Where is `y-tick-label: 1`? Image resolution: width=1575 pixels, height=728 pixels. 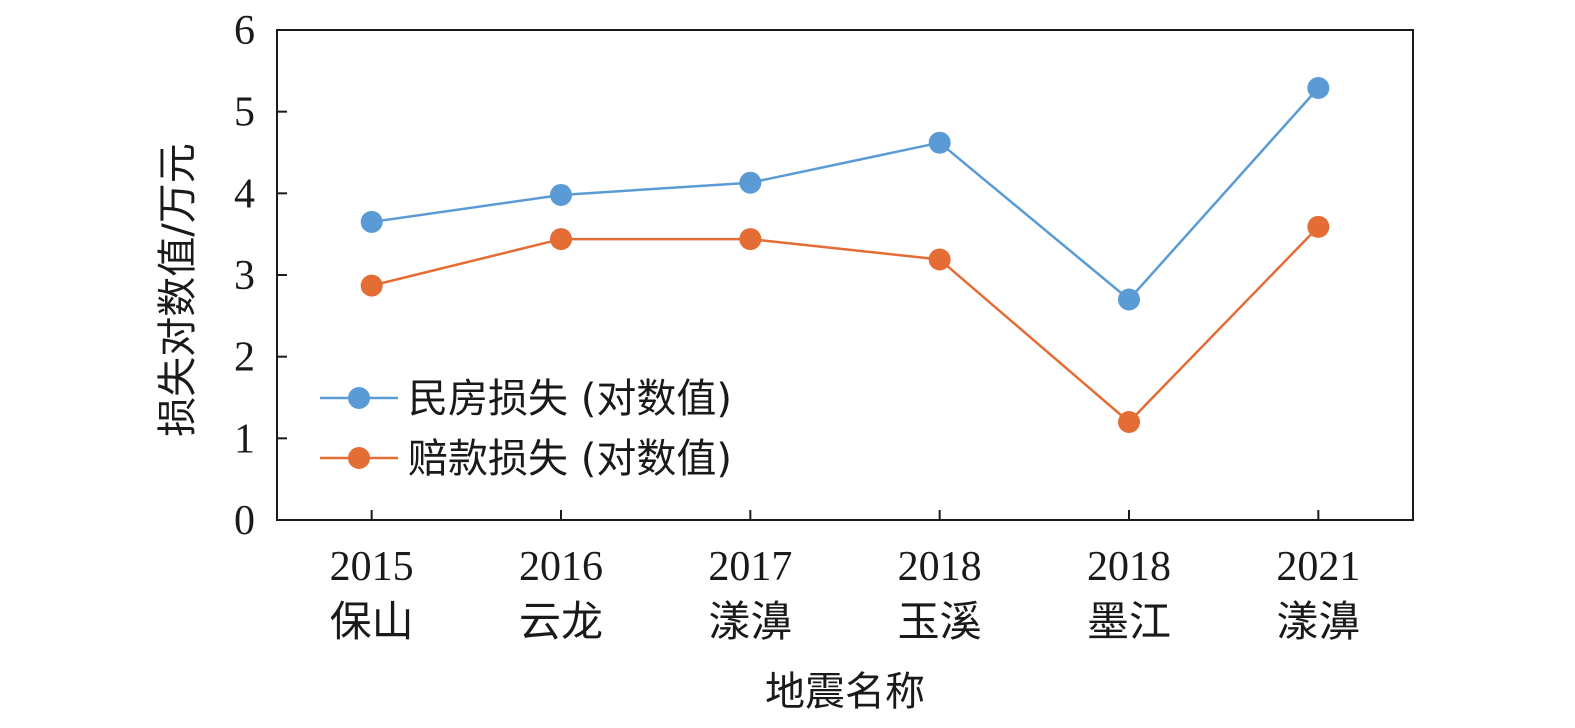 y-tick-label: 1 is located at coordinates (244, 439).